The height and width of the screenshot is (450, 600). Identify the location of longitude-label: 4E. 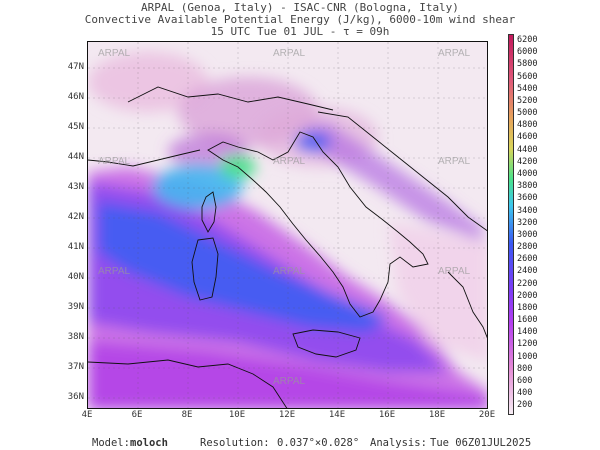
(87, 415).